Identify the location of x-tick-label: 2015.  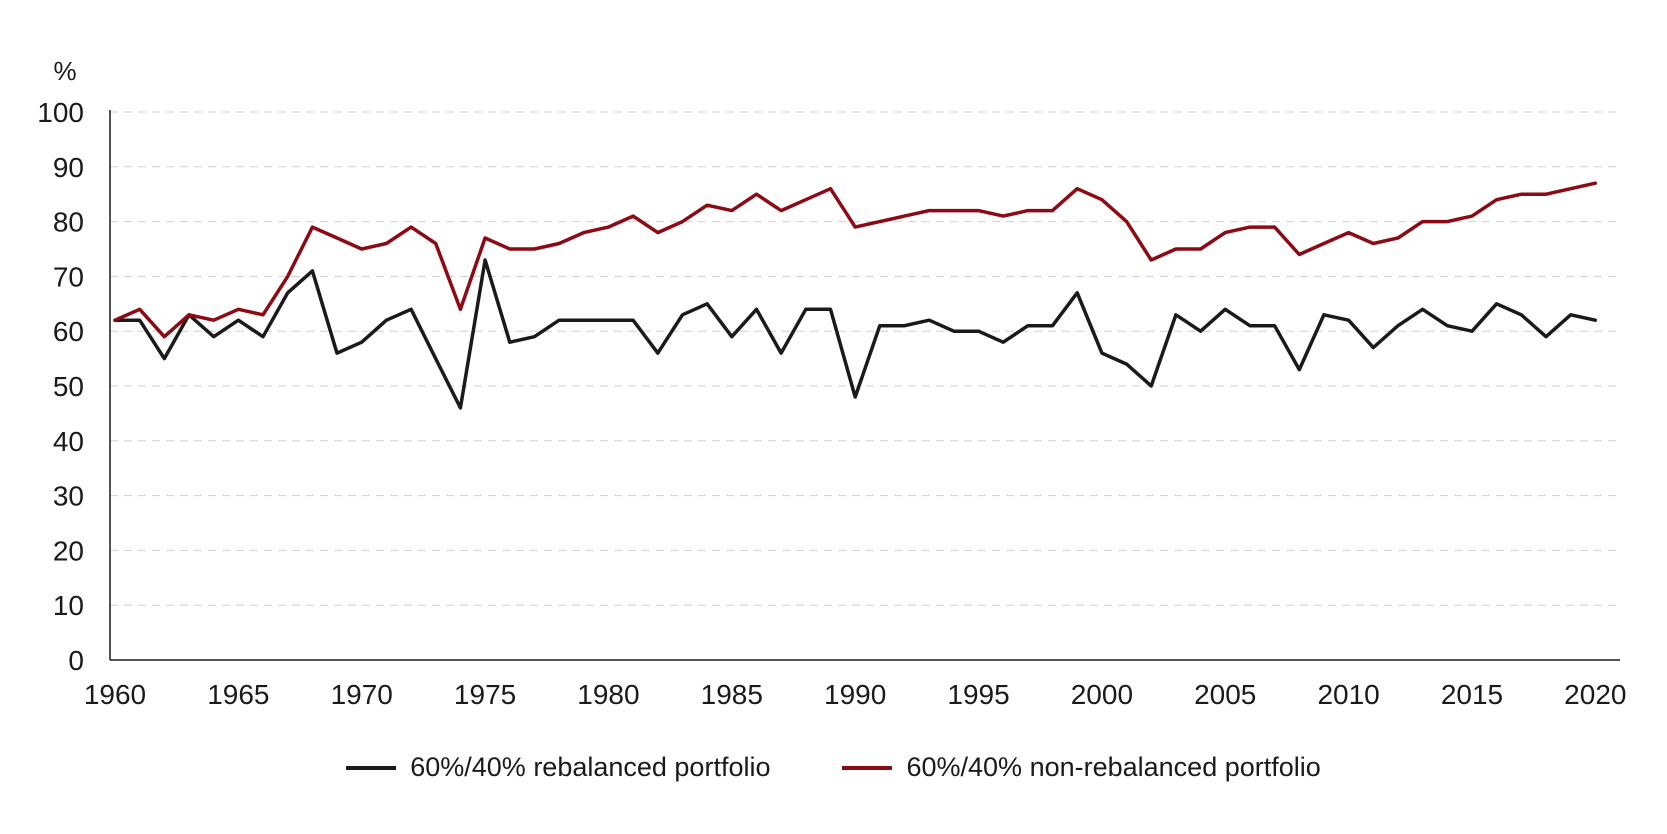
(1472, 694).